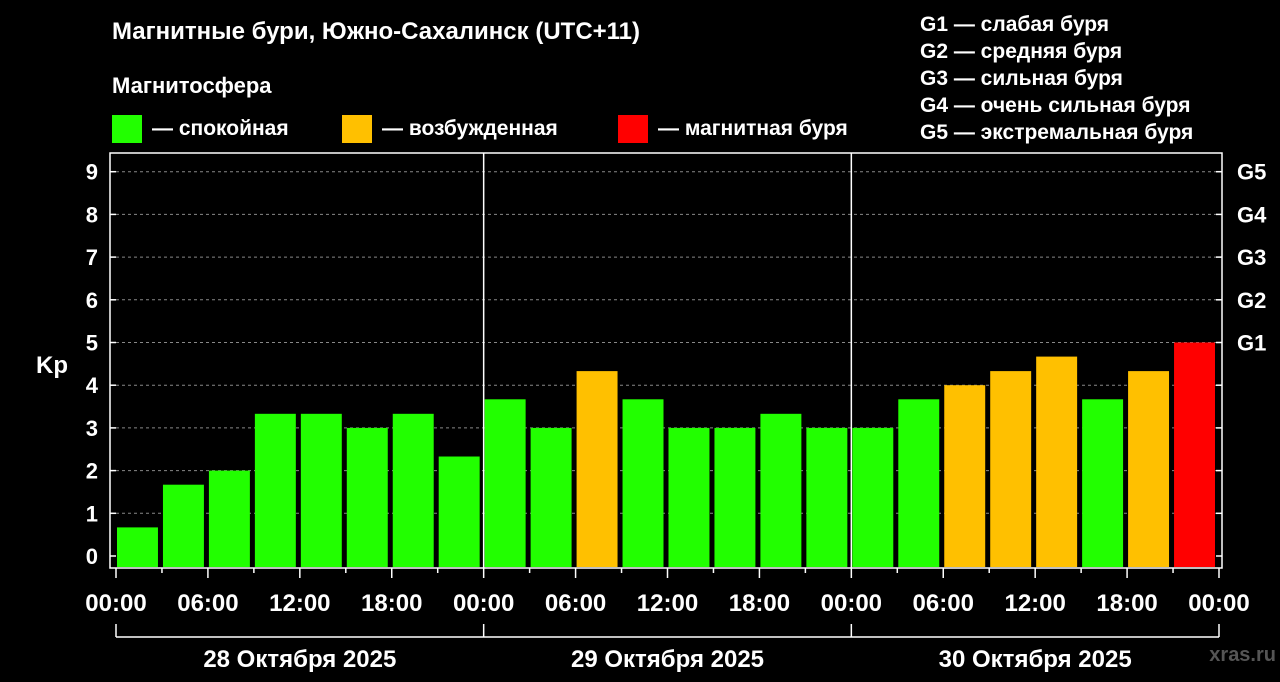 The image size is (1280, 682). Describe the element at coordinates (667, 659) in the screenshot. I see `day-label: 29 Октября 2025` at that location.